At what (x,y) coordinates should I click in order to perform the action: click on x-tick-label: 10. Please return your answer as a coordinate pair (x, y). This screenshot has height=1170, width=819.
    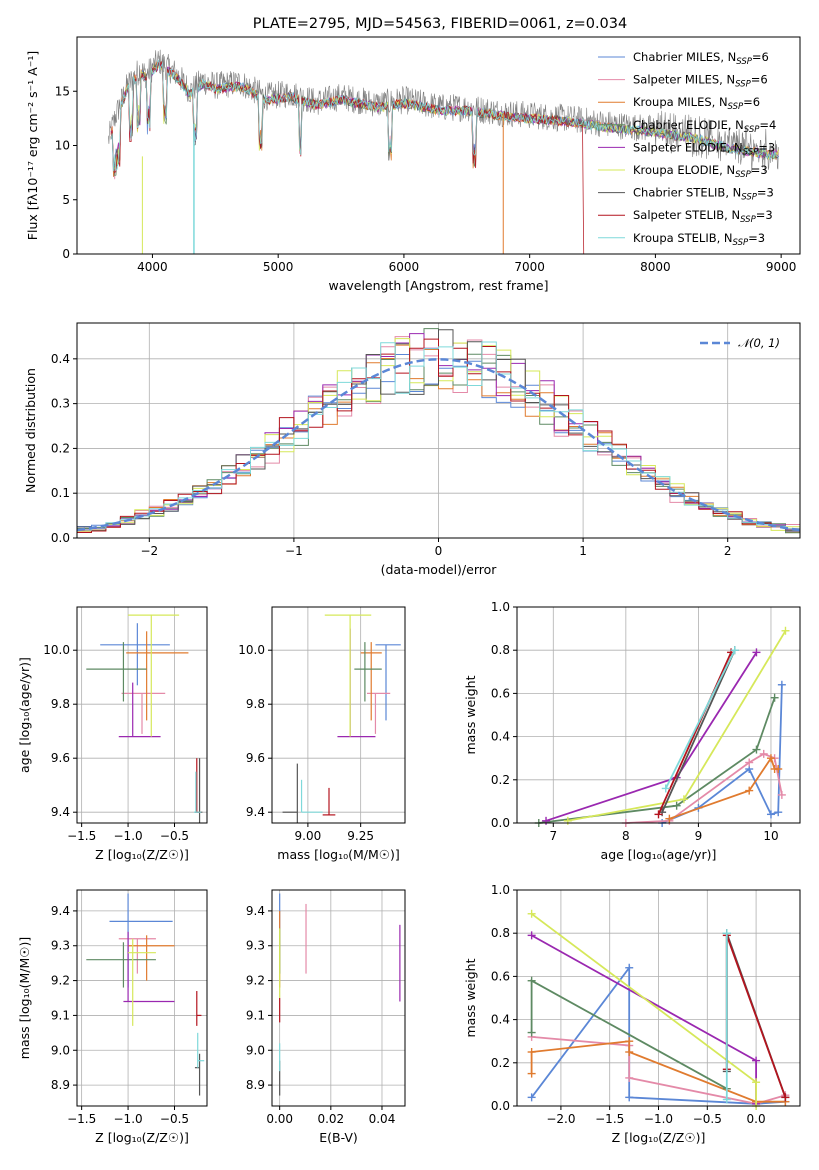
    Looking at the image, I should click on (770, 836).